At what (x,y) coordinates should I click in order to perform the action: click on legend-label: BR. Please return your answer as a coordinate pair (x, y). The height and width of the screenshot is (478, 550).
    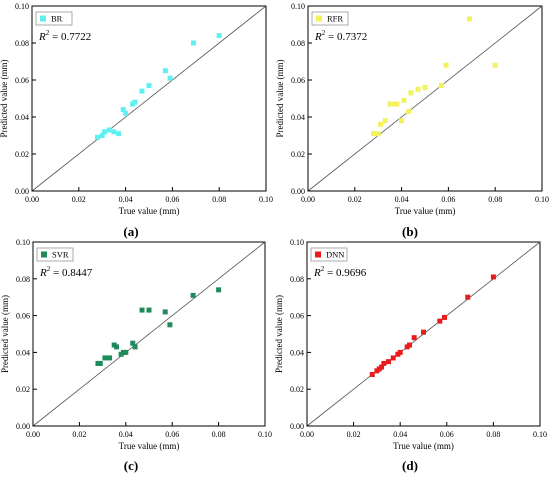
    Looking at the image, I should click on (57, 19).